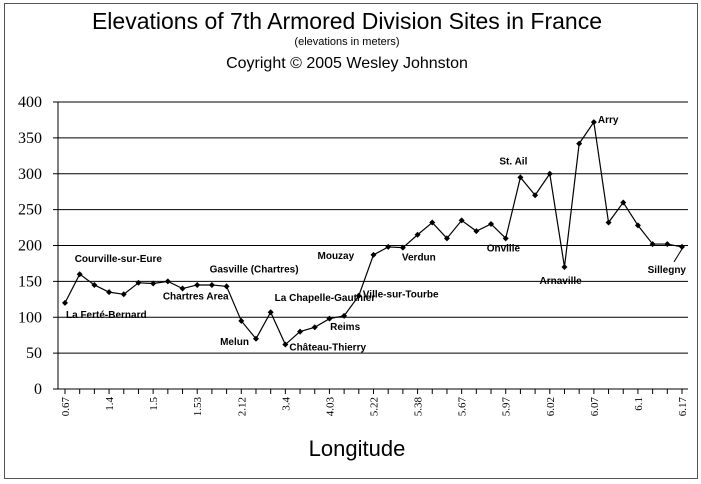 This screenshot has height=484, width=701. I want to click on x-tick-label: 1.4, so click(110, 404).